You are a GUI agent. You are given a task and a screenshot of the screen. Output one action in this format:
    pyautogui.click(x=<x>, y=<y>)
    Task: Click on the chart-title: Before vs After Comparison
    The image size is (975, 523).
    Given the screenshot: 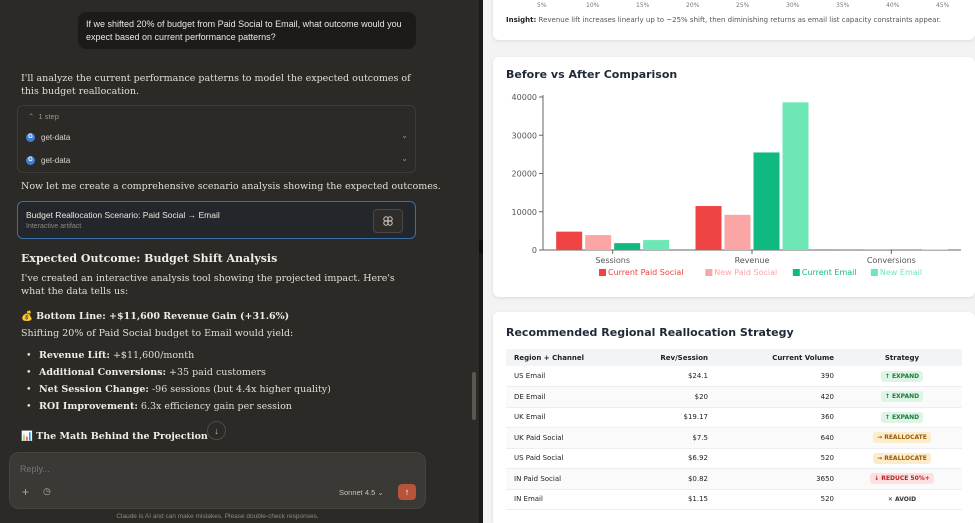 What is the action you would take?
    pyautogui.click(x=592, y=74)
    